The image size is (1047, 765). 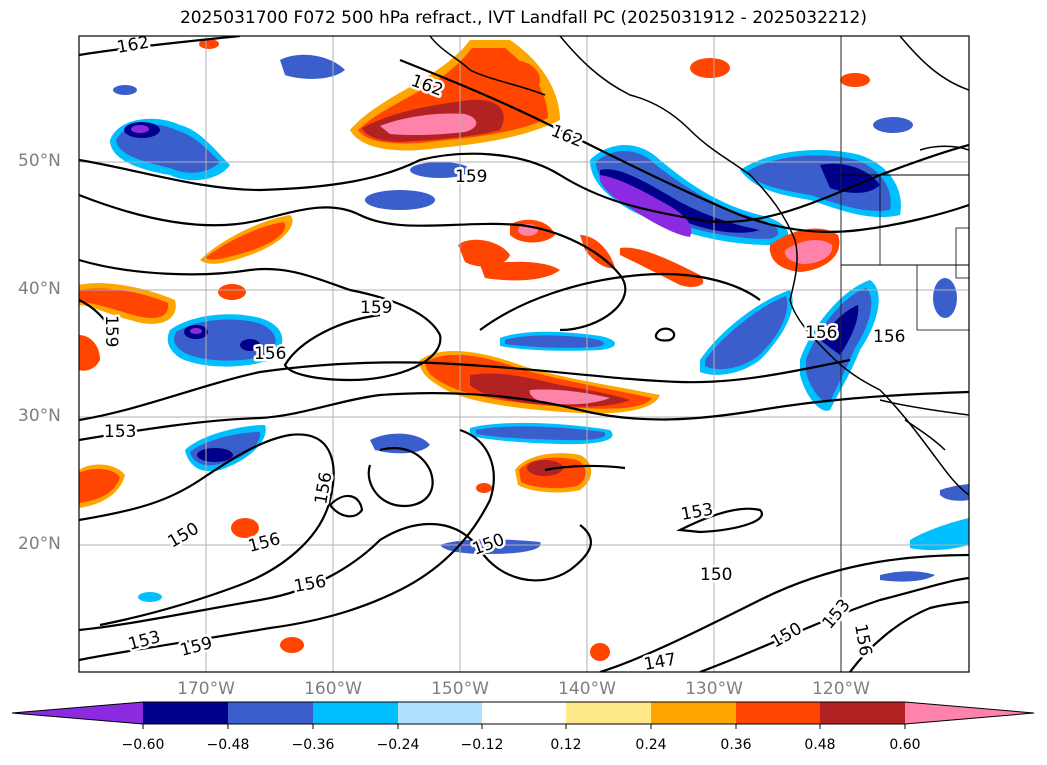 What do you see at coordinates (714, 689) in the screenshot?
I see `lon-label: 130°W` at bounding box center [714, 689].